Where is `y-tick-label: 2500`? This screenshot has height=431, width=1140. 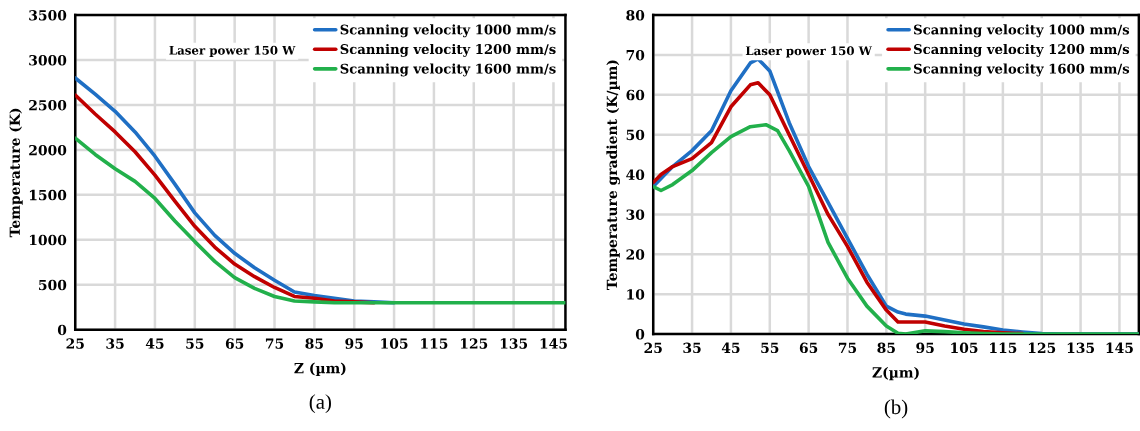
y-tick-label: 2500 is located at coordinates (48, 105).